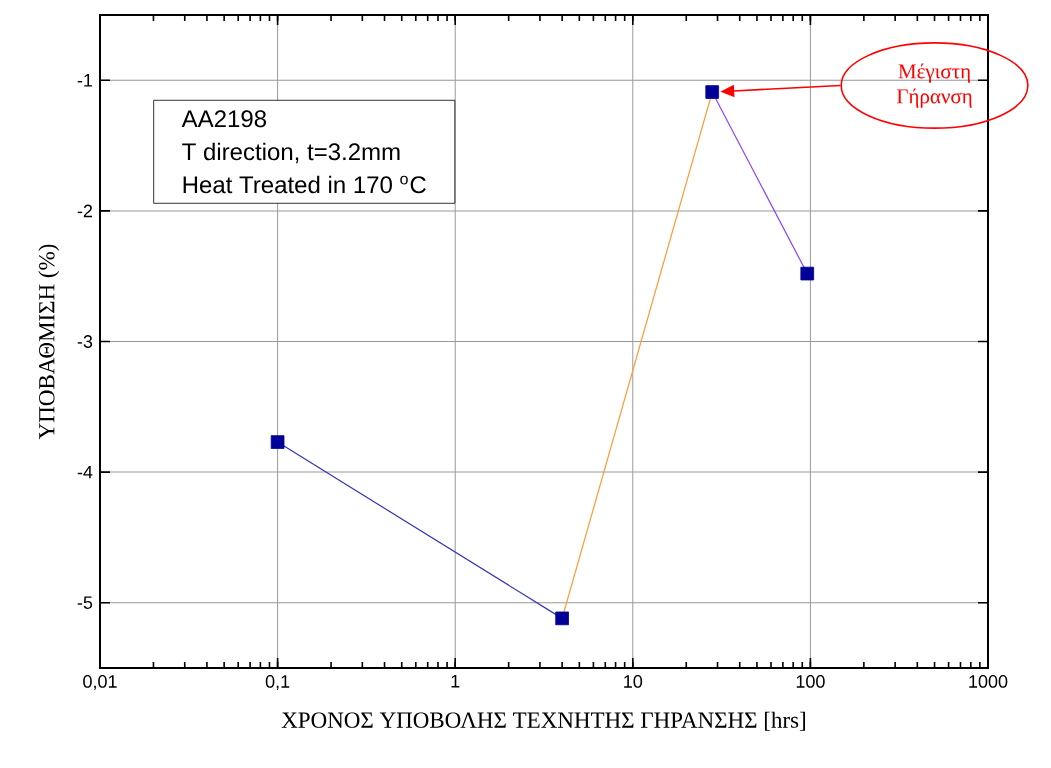 This screenshot has width=1051, height=768. What do you see at coordinates (85, 602) in the screenshot?
I see `y-tick-label: -5` at bounding box center [85, 602].